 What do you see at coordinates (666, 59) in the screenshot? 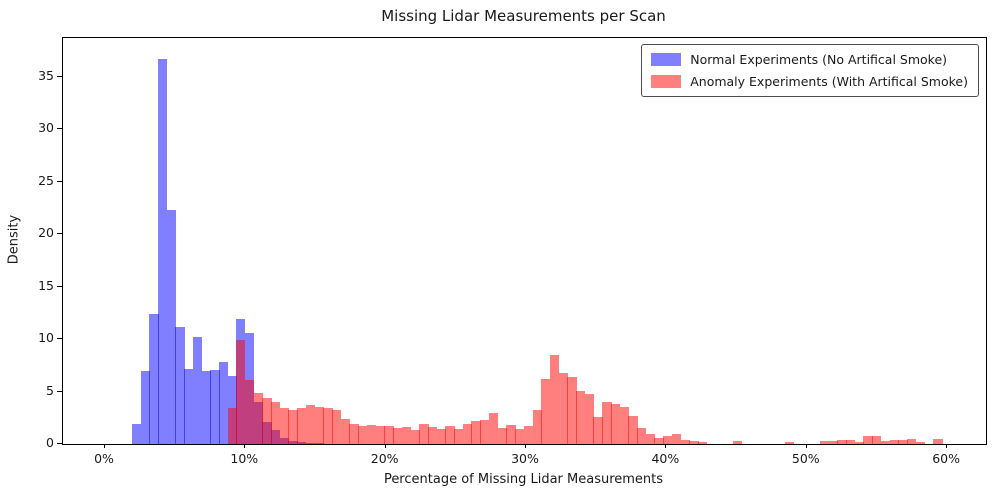
I see `legend-patch-normal` at bounding box center [666, 59].